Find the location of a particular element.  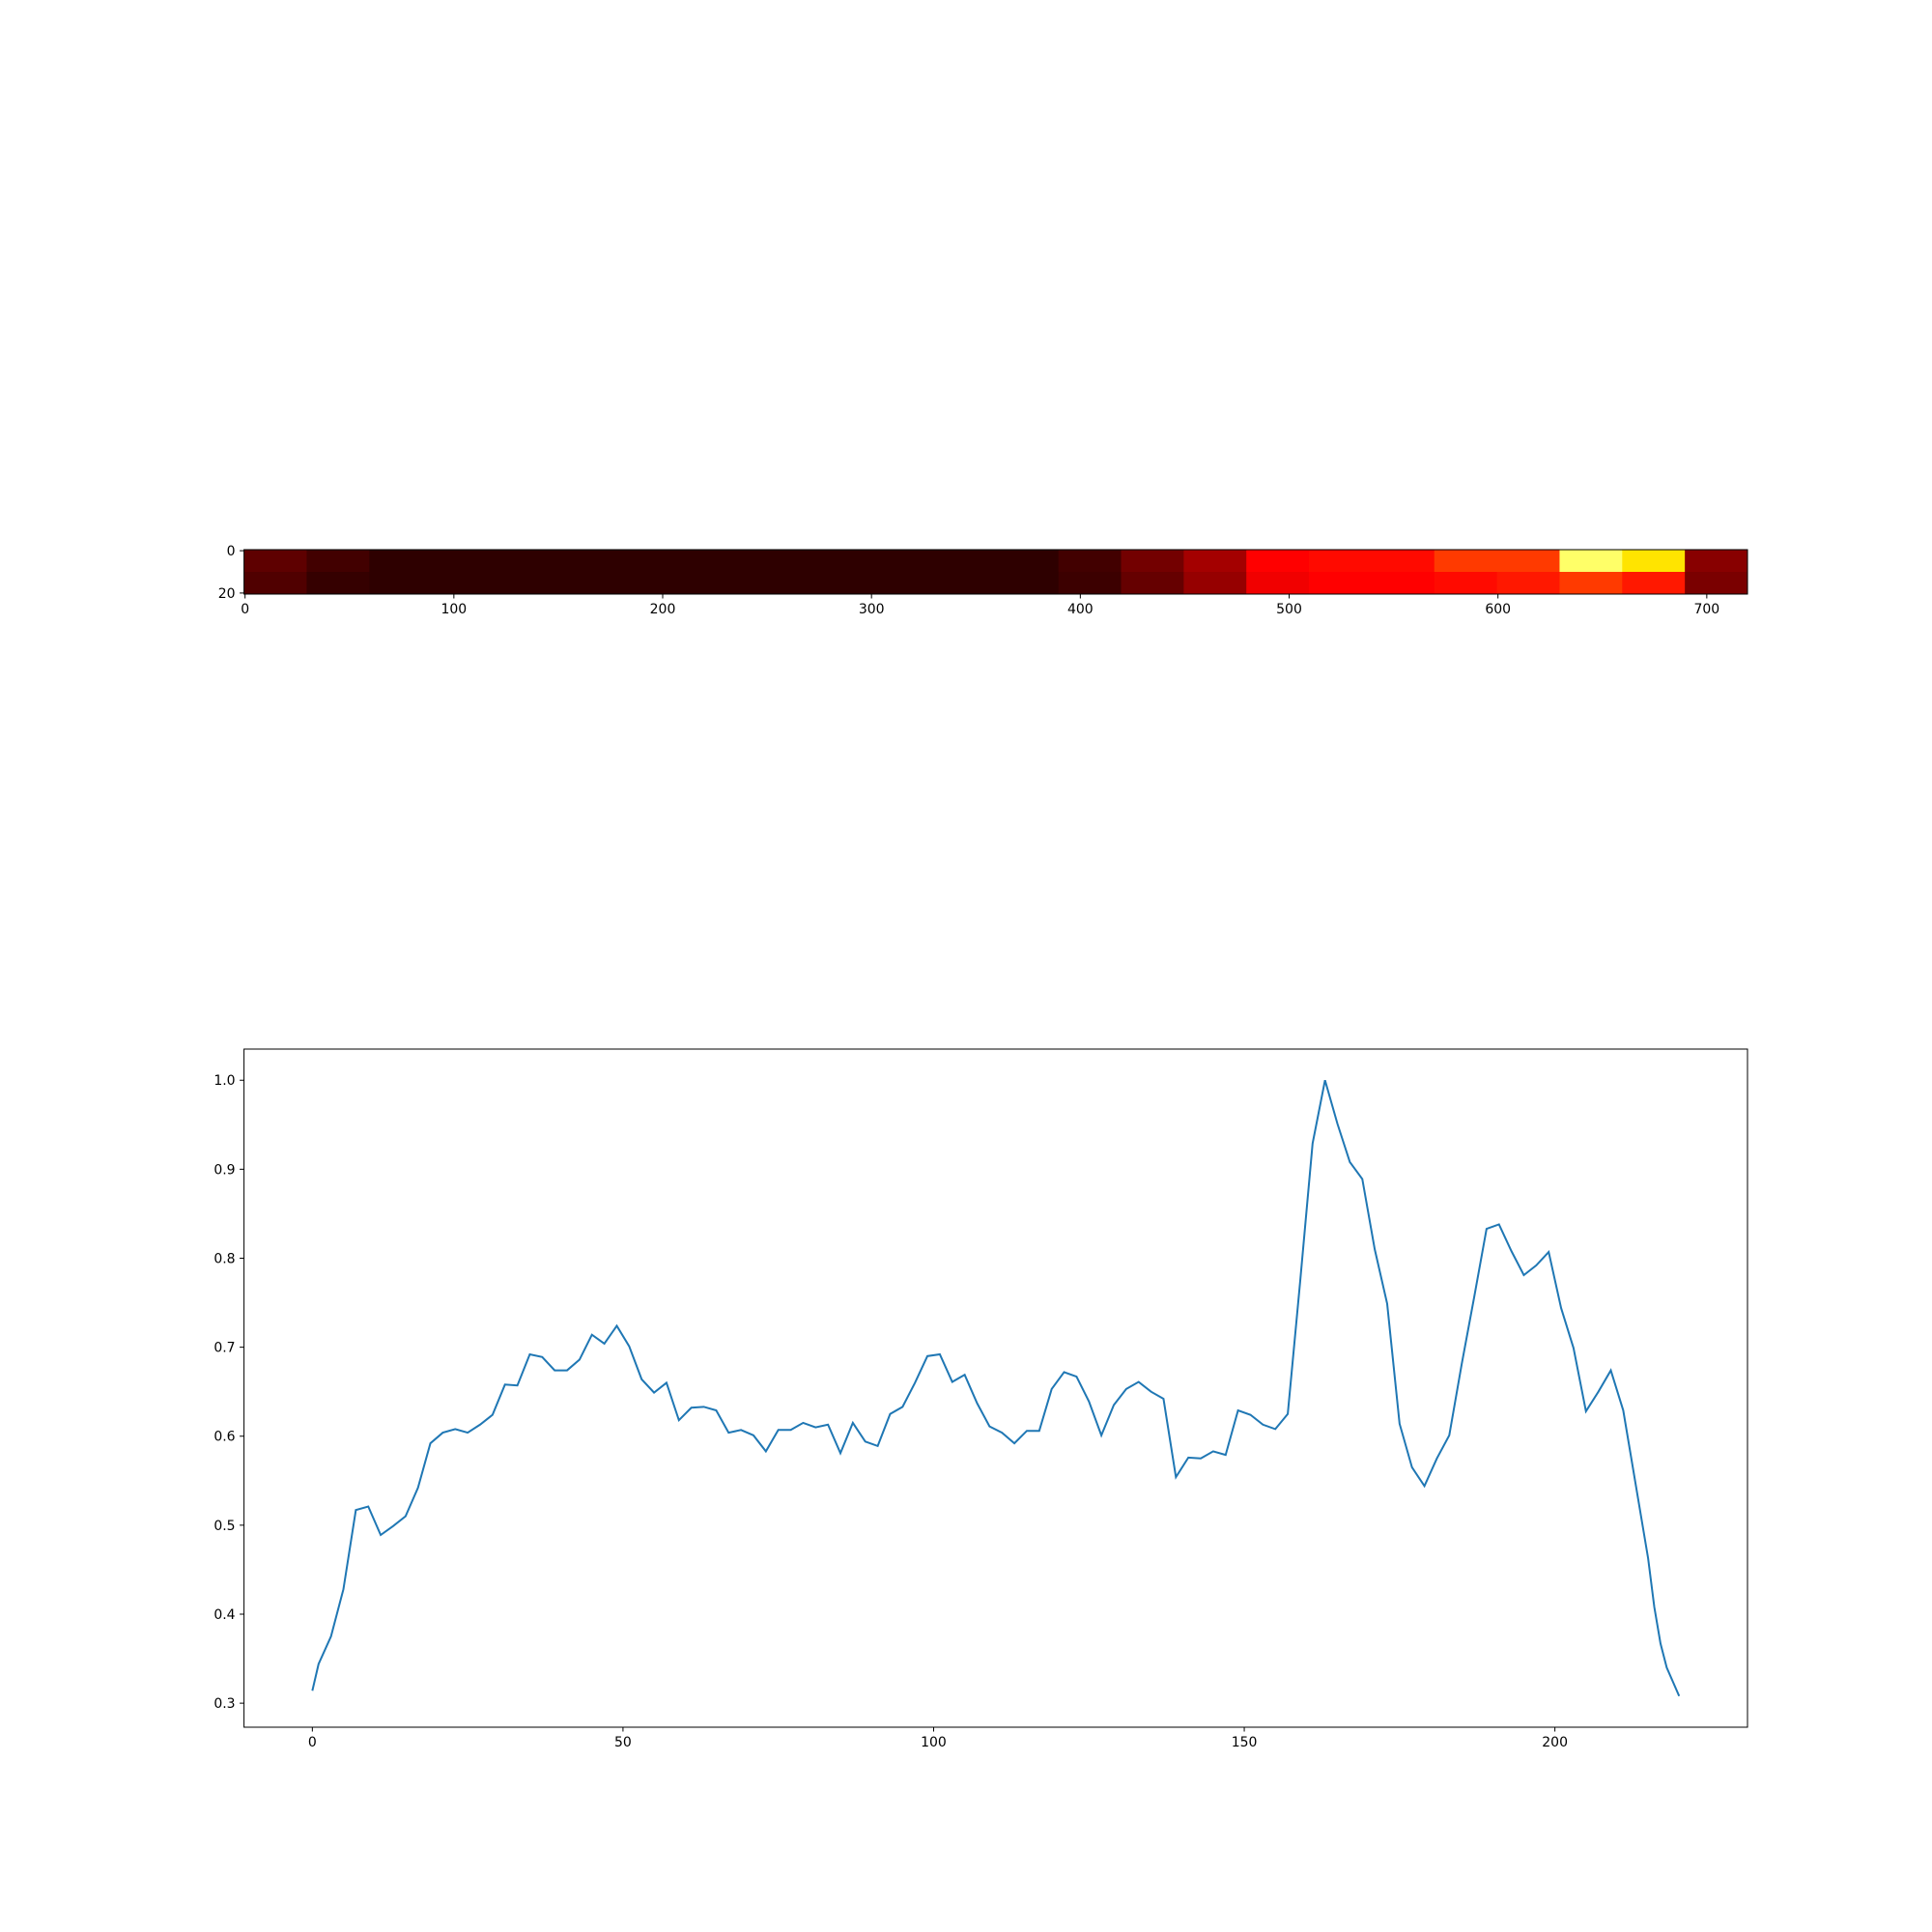

y-tick-label: 20 is located at coordinates (227, 594).